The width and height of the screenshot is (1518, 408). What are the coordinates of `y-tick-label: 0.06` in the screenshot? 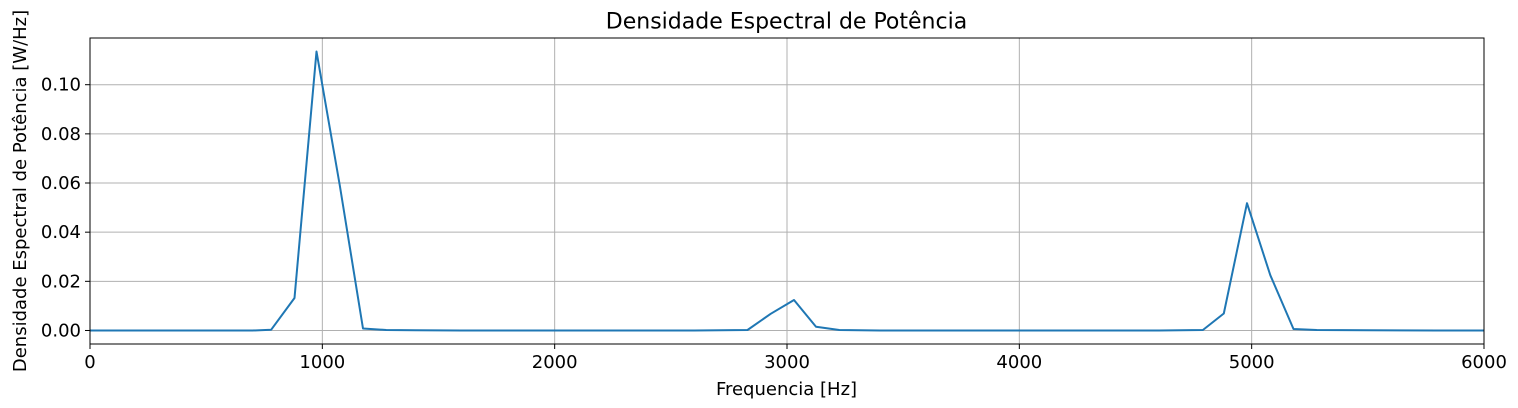 It's located at (61, 183).